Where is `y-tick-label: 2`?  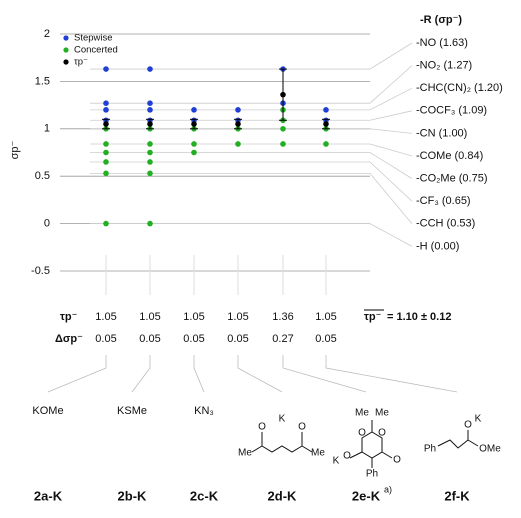 y-tick-label: 2 is located at coordinates (47, 34).